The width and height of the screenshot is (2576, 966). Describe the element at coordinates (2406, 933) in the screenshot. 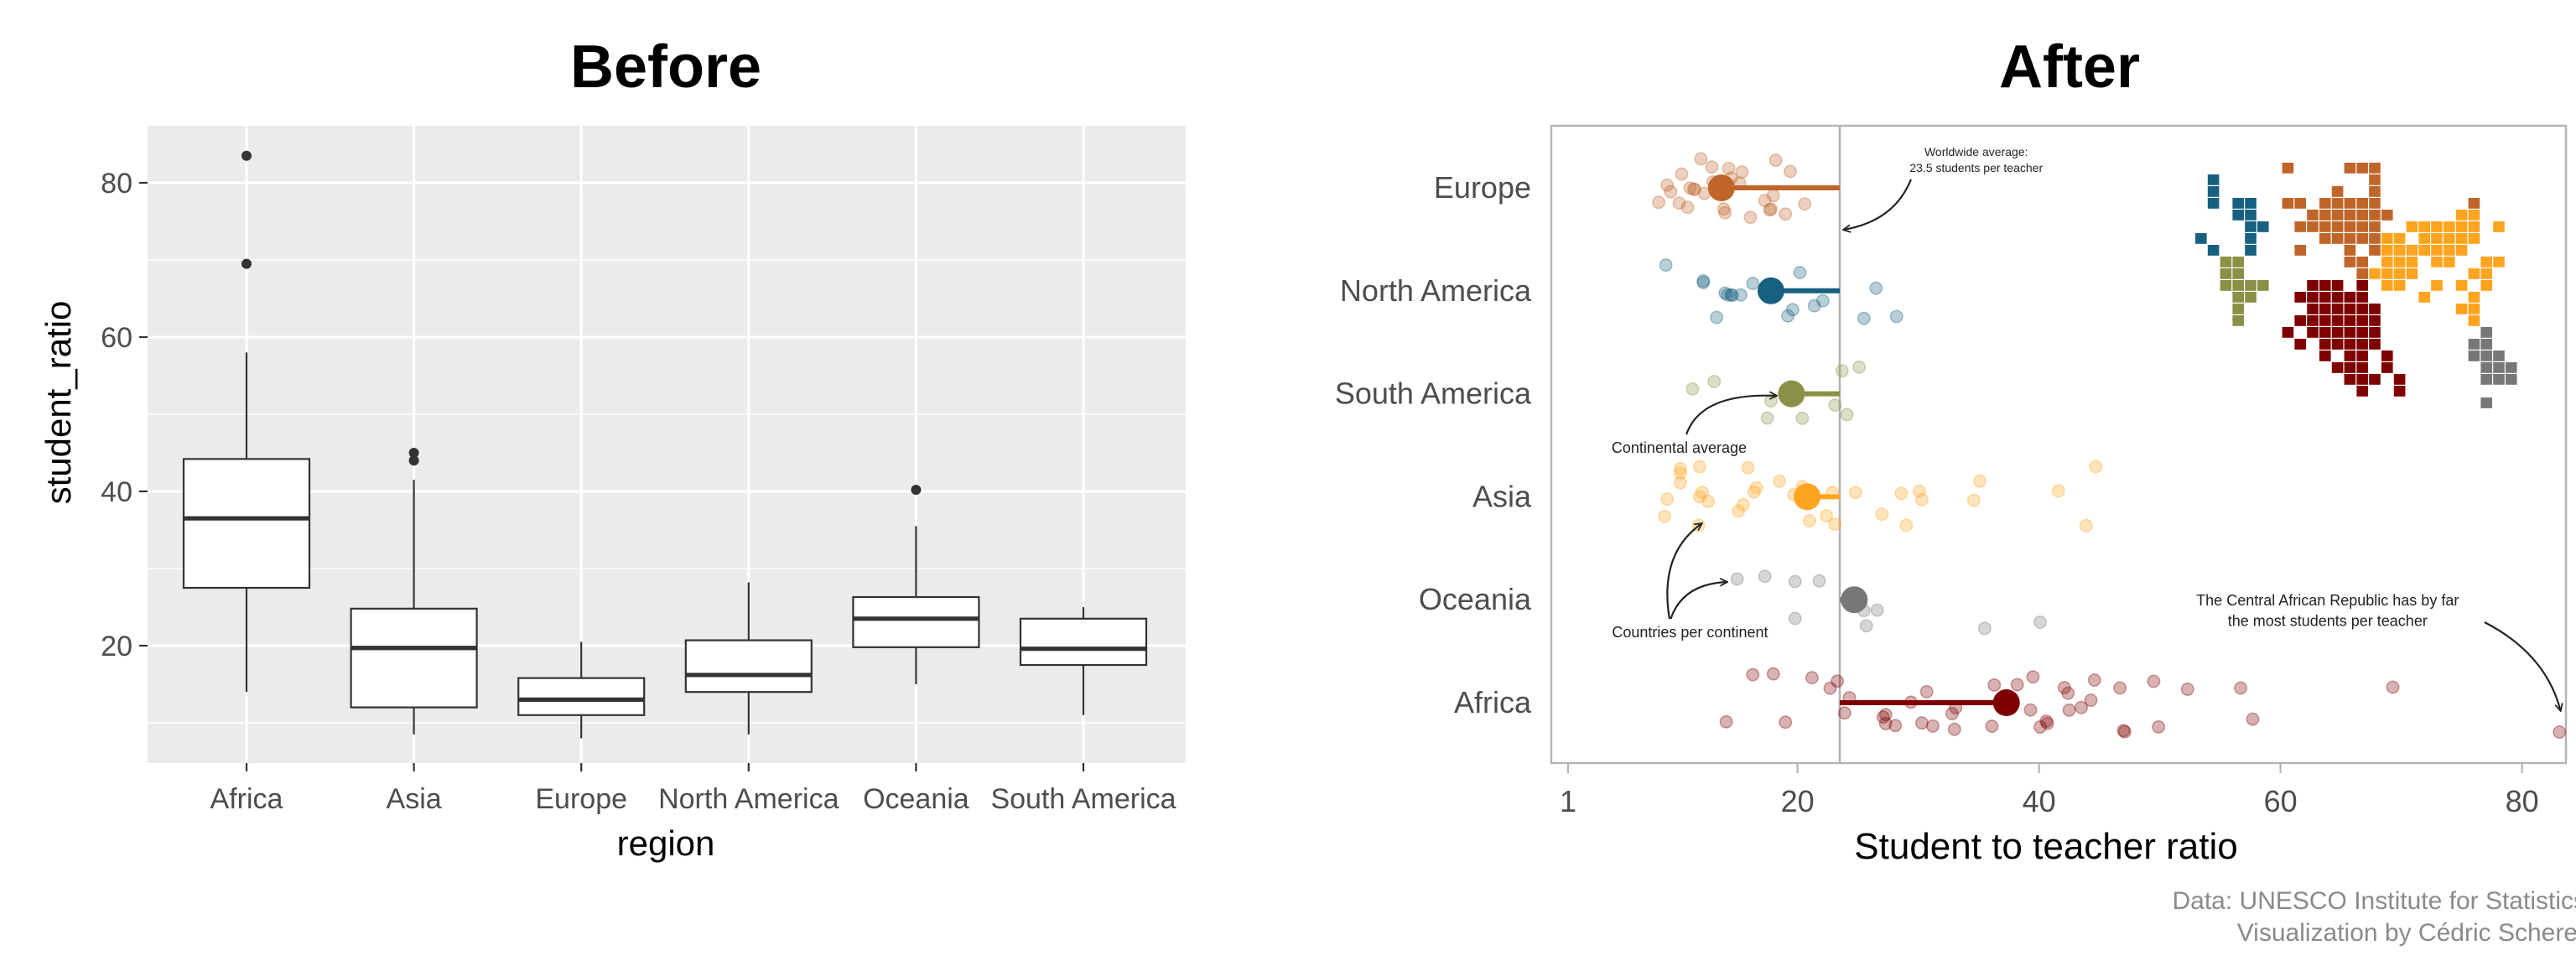

I see `caption-credit: Visualization by Cédric Scherer` at that location.